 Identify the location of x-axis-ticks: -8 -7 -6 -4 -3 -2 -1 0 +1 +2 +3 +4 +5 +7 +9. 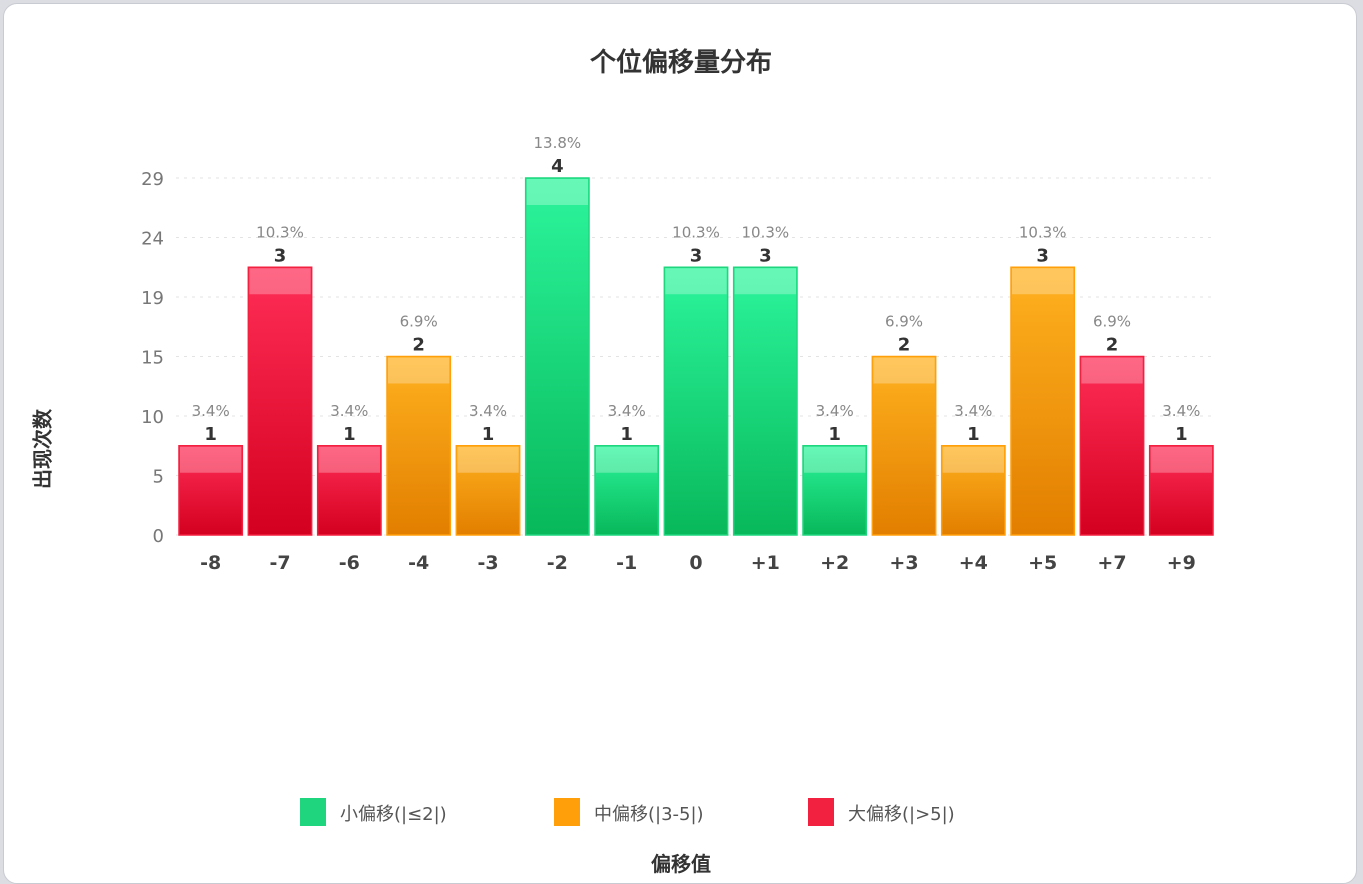
(698, 563).